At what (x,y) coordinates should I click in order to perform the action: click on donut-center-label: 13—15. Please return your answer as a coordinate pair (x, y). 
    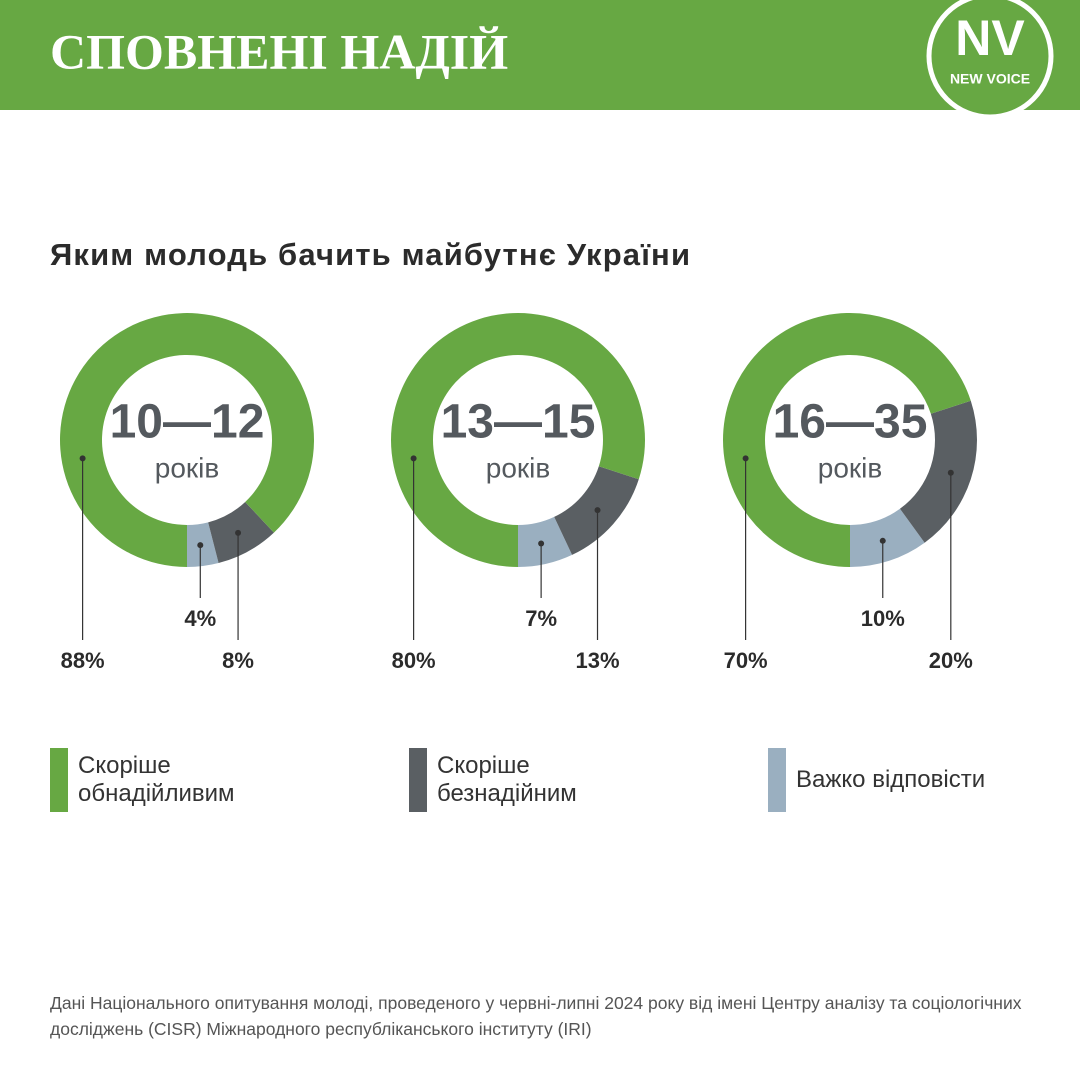
    Looking at the image, I should click on (518, 422).